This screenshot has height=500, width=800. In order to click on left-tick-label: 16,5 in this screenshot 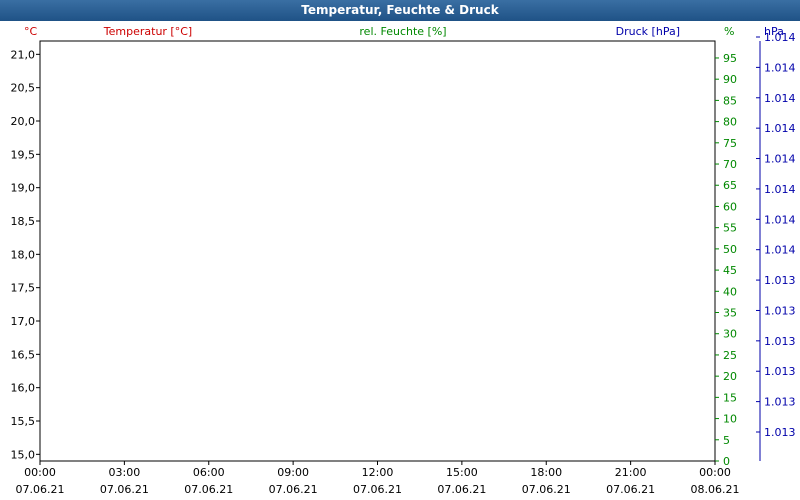, I will do `click(23, 354)`.